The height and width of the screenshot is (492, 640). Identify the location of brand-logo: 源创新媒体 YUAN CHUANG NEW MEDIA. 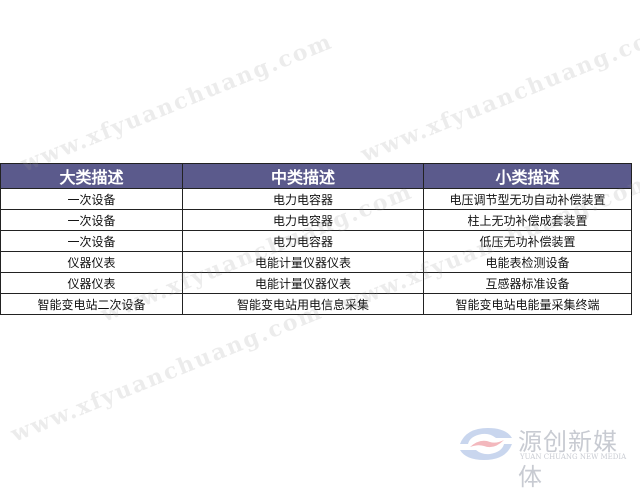
(546, 455).